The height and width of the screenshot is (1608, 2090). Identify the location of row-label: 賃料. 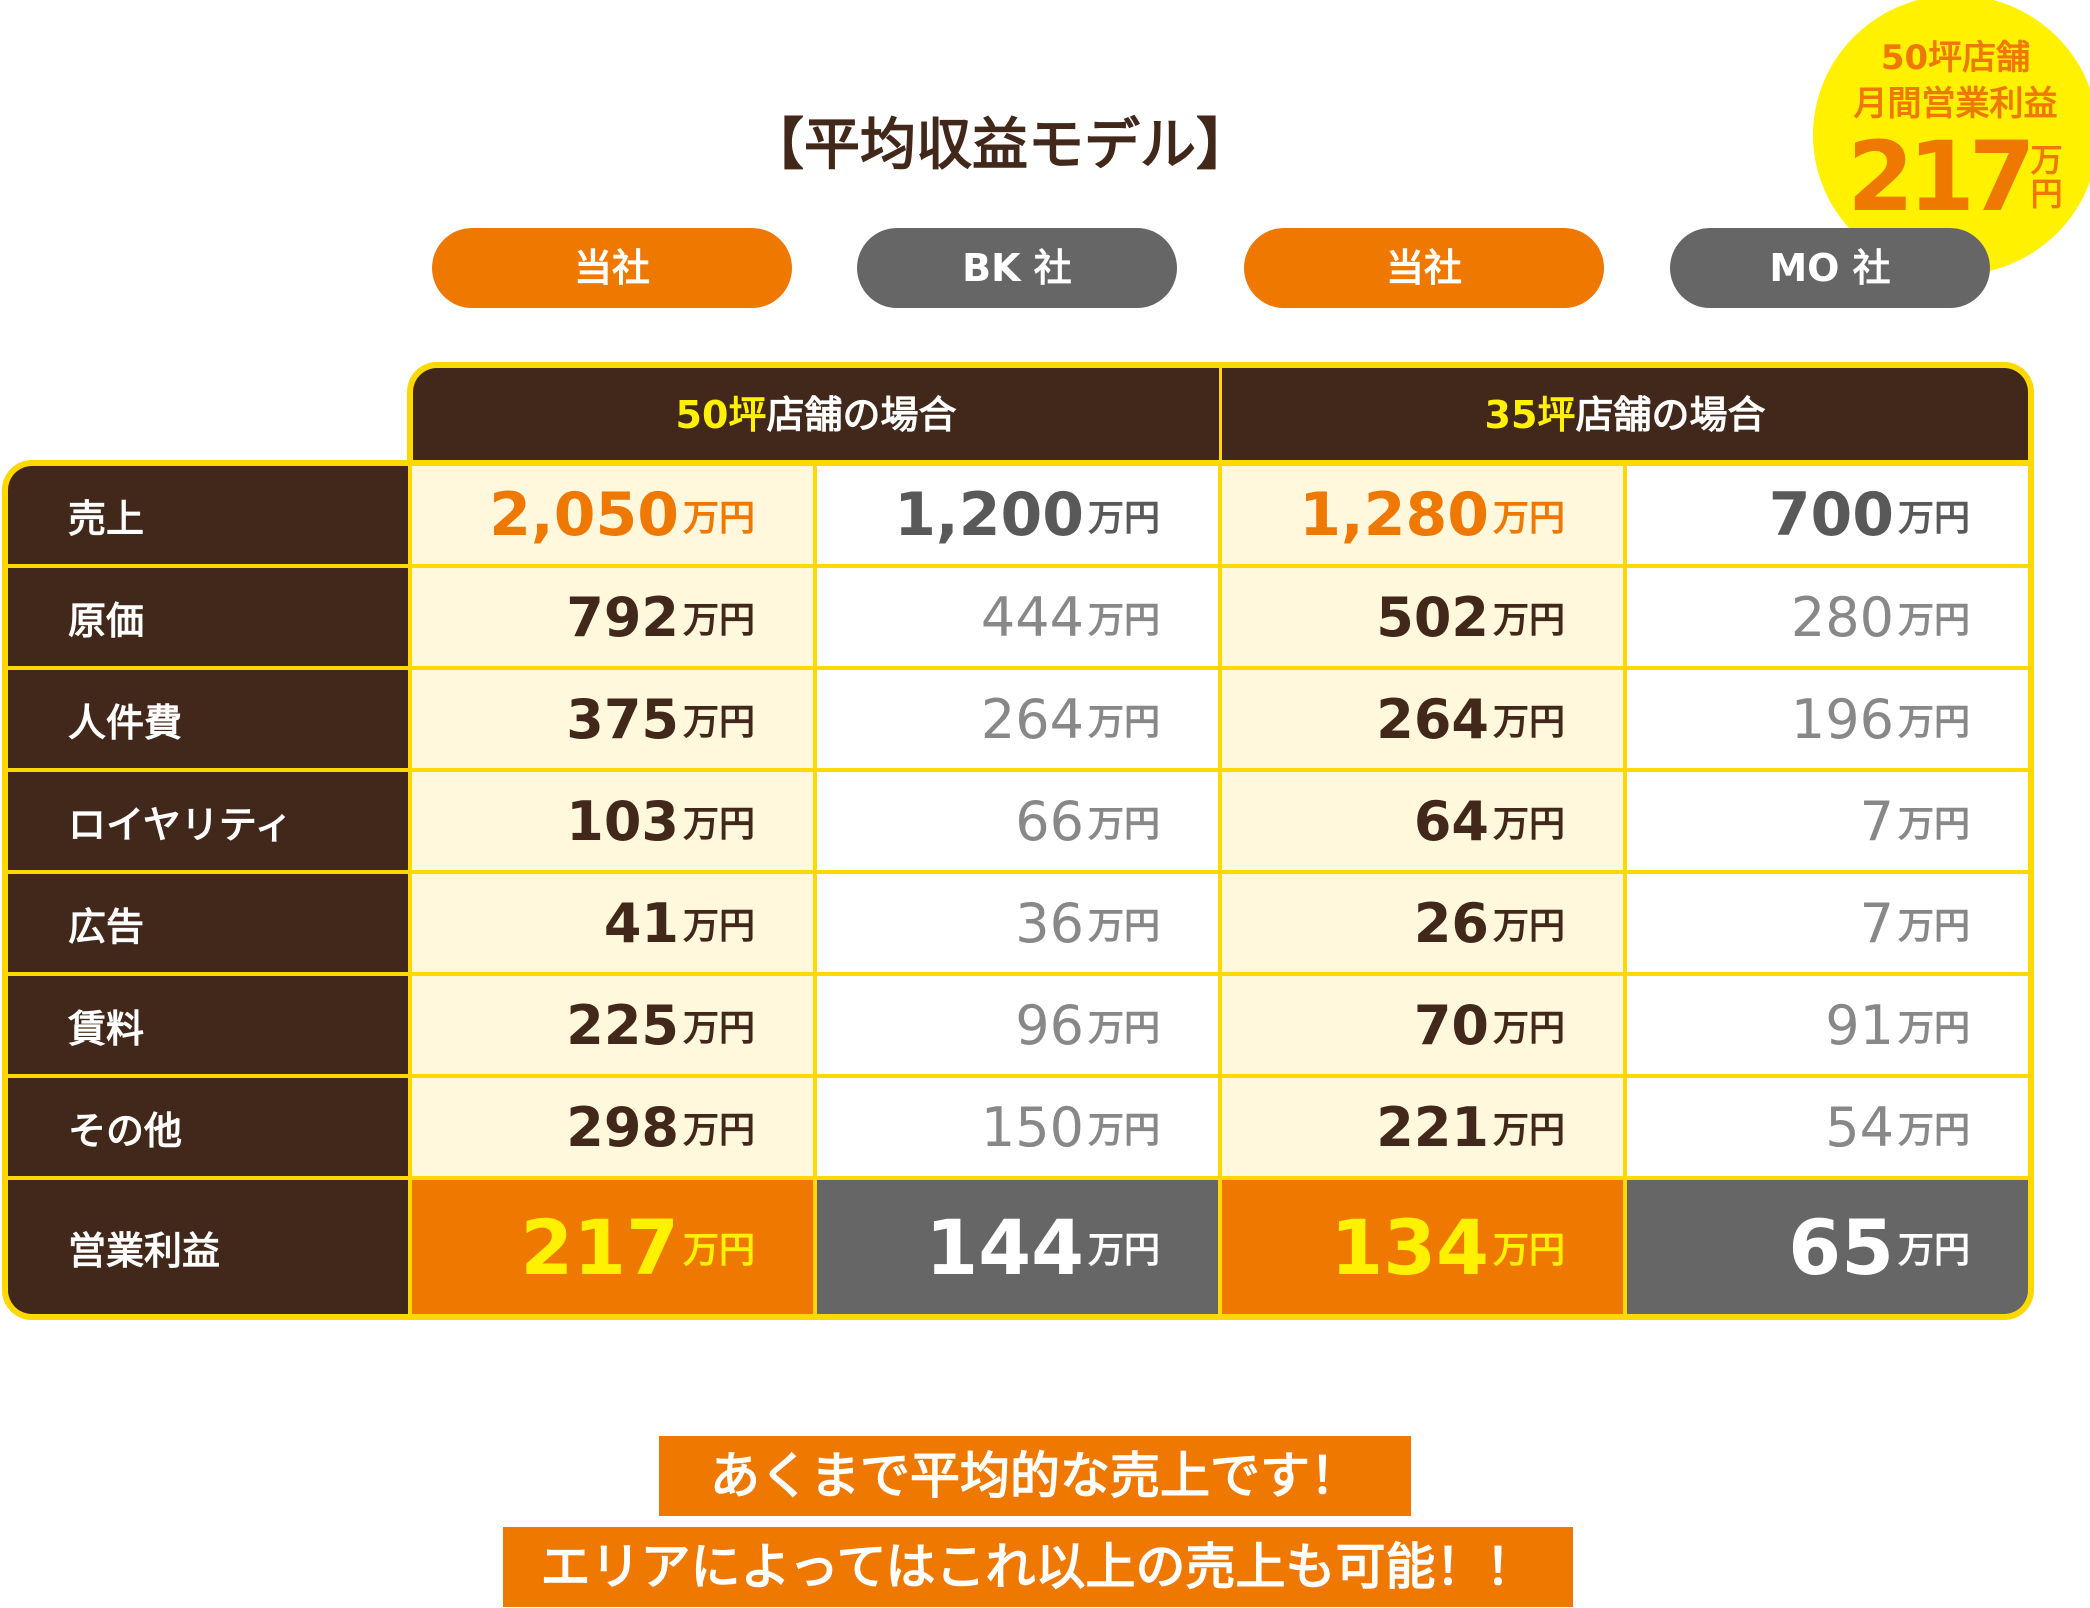
(208, 1025).